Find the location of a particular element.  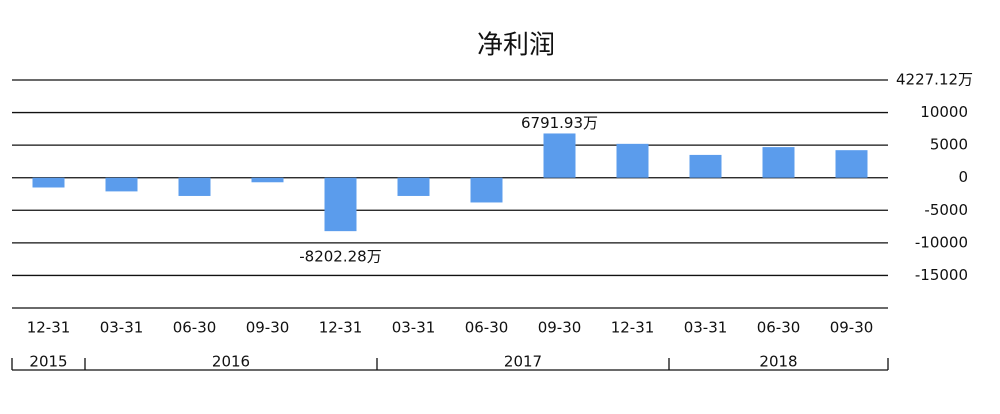

year-label: 2015 is located at coordinates (48, 362).